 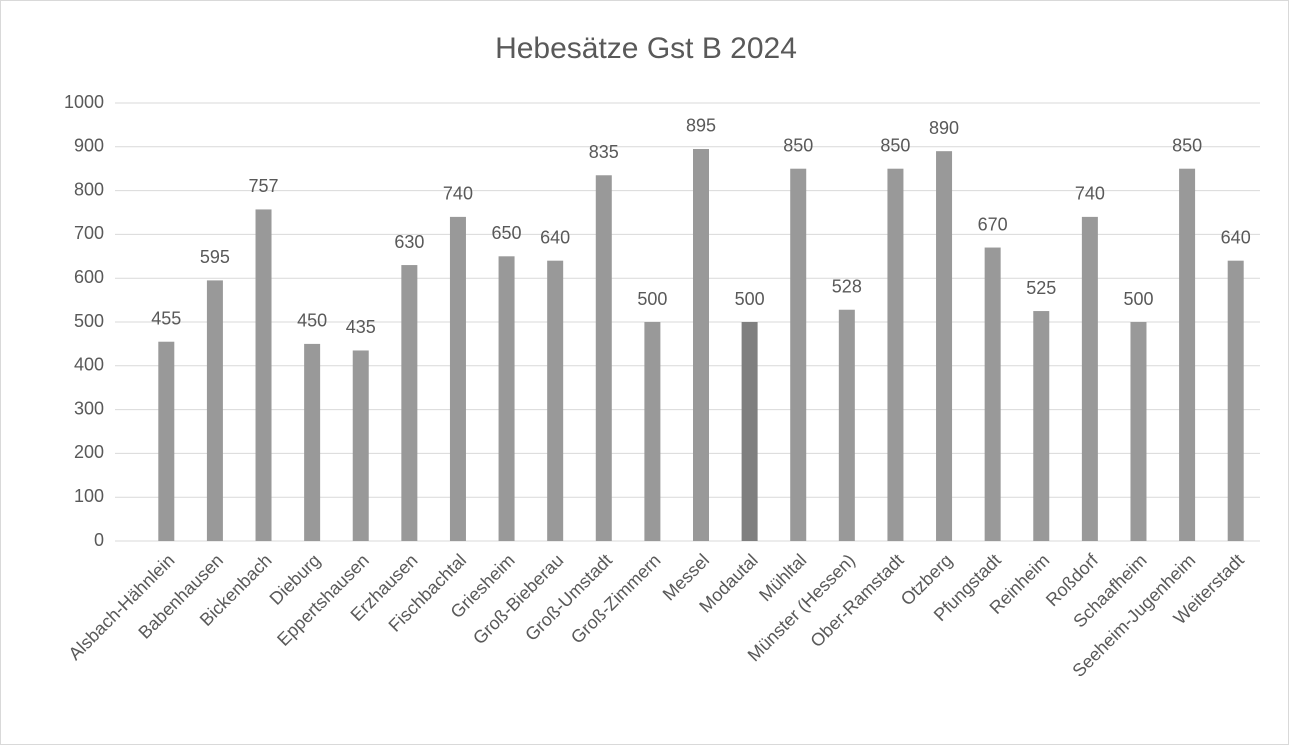 I want to click on data-label: 835, so click(x=604, y=152).